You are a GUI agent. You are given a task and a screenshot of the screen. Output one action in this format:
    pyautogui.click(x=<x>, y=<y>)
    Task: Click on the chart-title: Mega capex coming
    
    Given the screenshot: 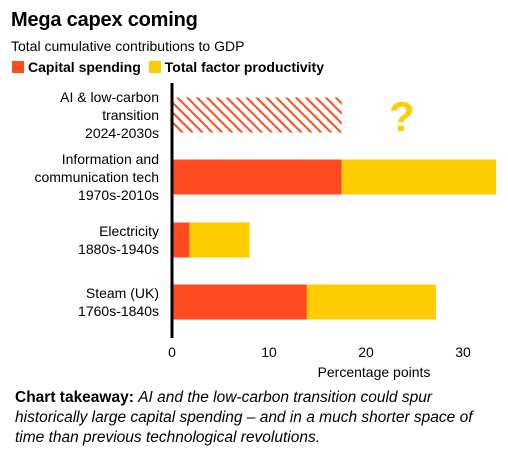 What is the action you would take?
    pyautogui.click(x=104, y=20)
    